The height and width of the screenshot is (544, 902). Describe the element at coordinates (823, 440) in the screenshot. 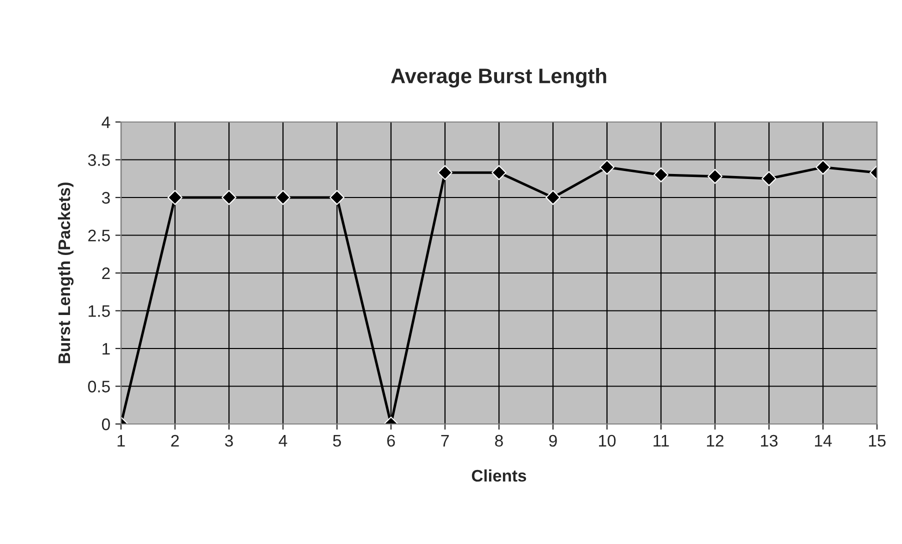

I see `x-tick-label: 14` at that location.